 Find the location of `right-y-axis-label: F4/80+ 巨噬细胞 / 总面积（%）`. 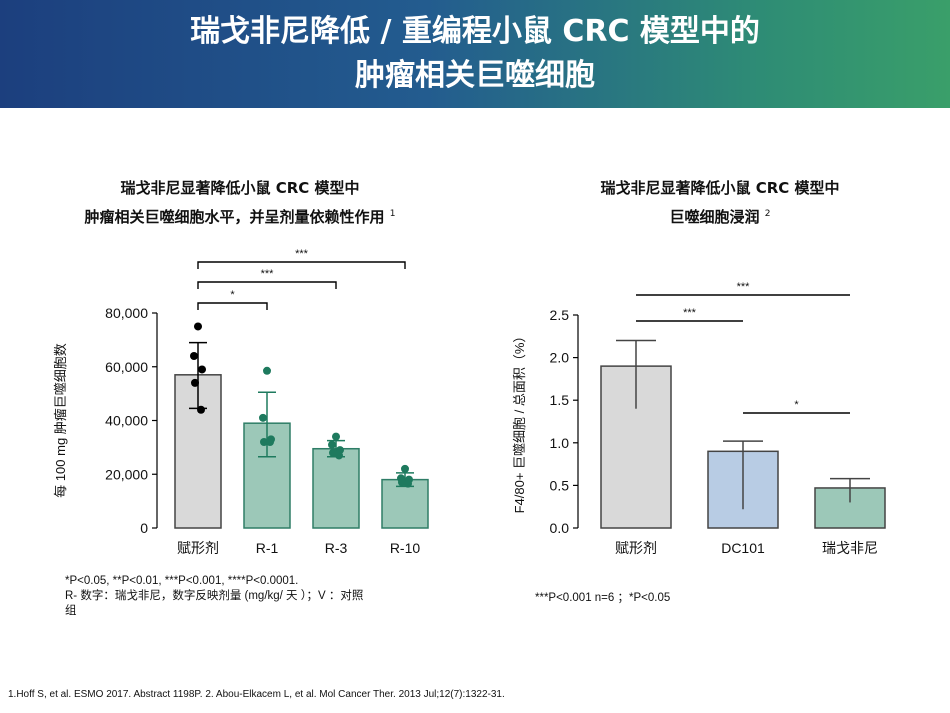

right-y-axis-label: F4/80+ 巨噬细胞 / 总面积（%） is located at coordinates (519, 422).